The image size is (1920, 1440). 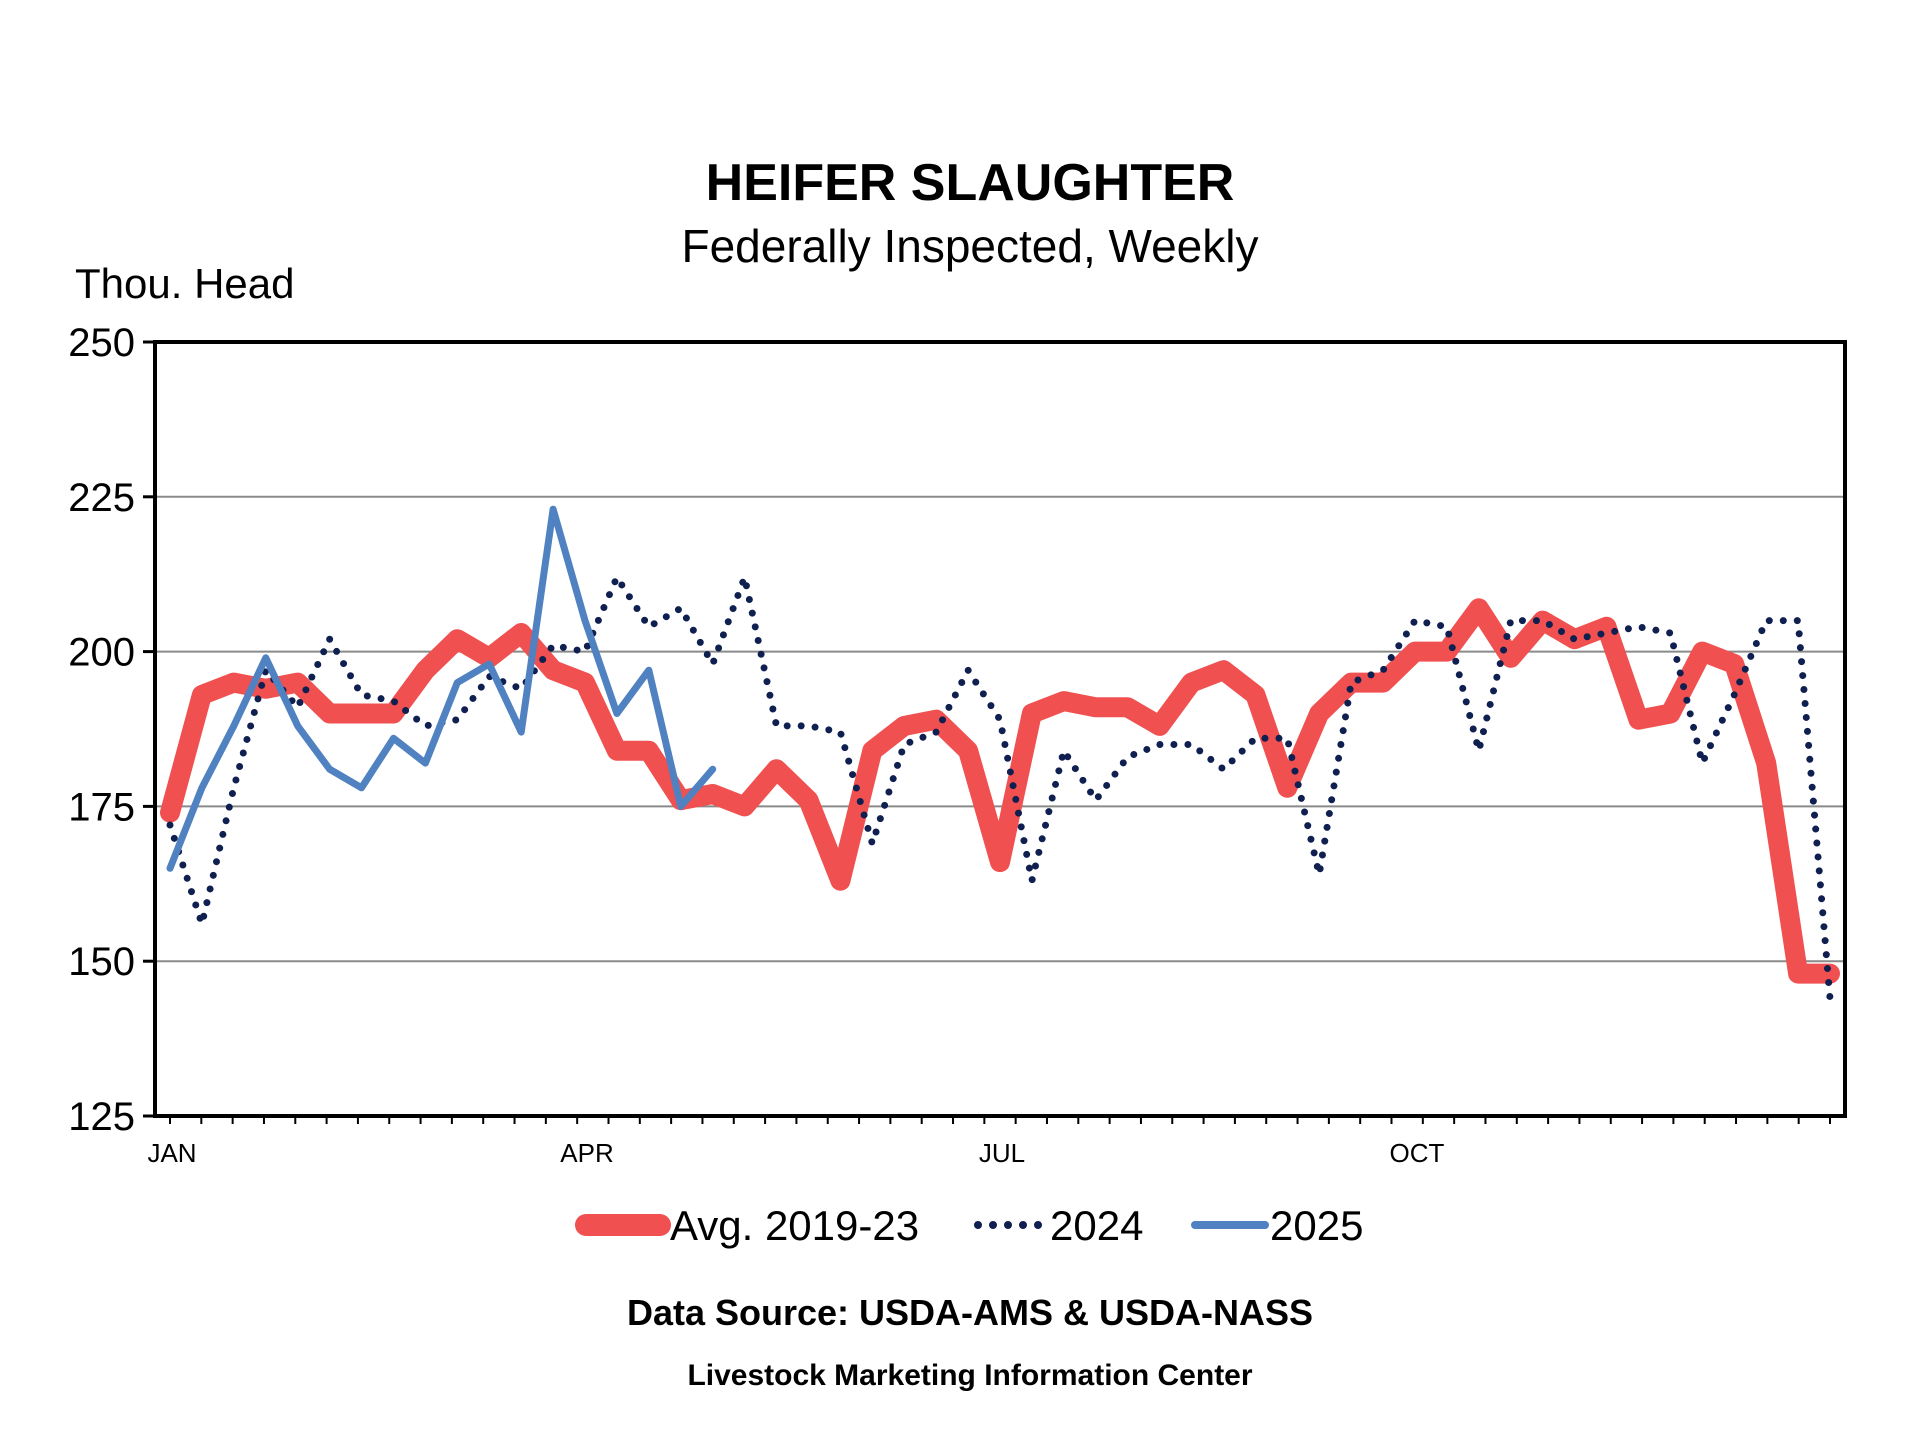 I want to click on x-tick-label: JUL, so click(x=1002, y=1153).